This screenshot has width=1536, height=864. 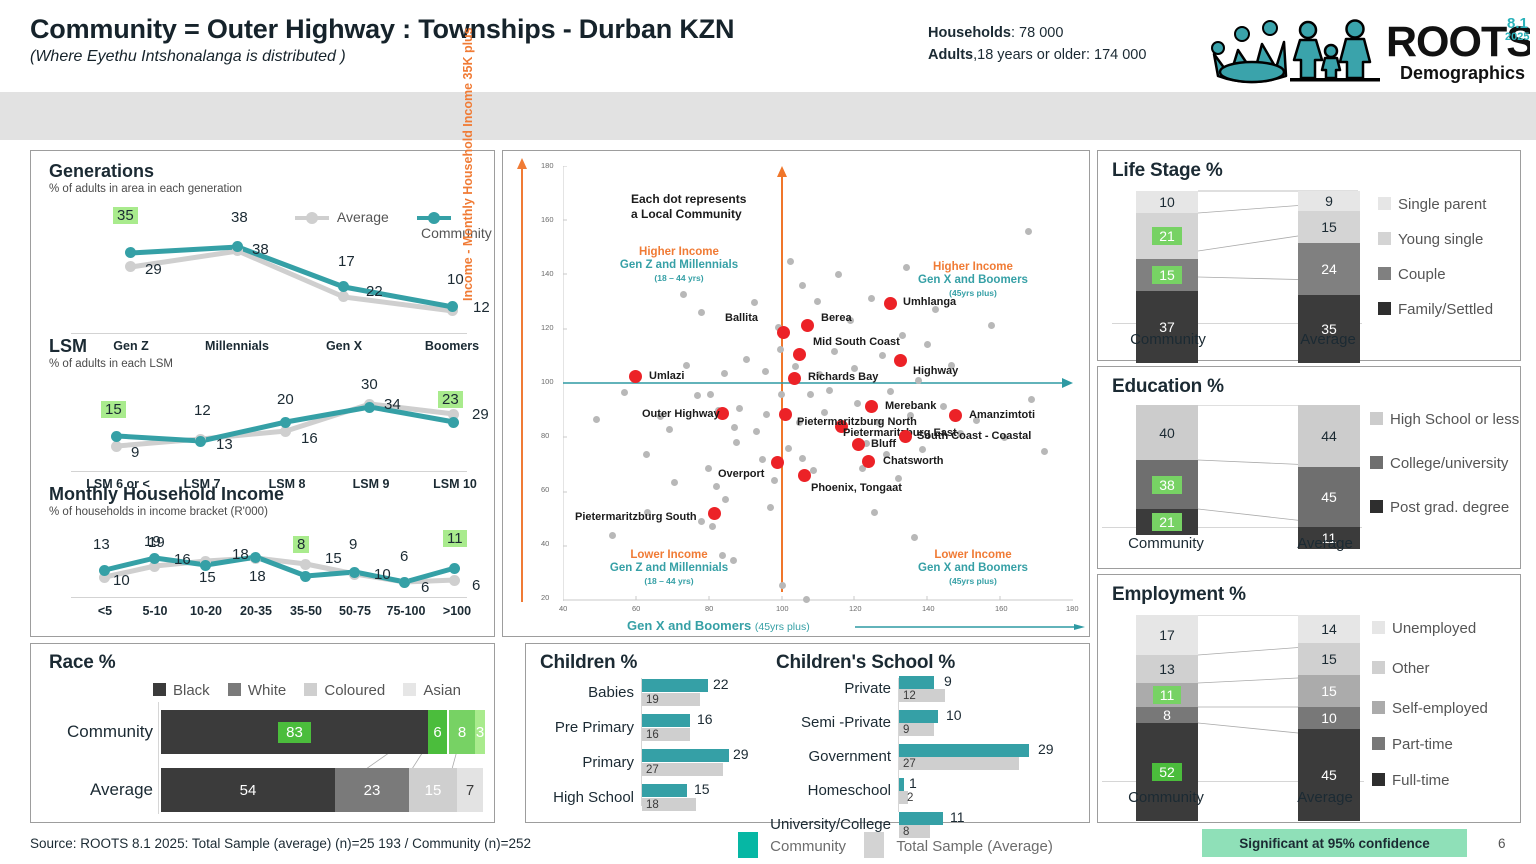 I want to click on comm-value-i5: 9, so click(x=353, y=544).